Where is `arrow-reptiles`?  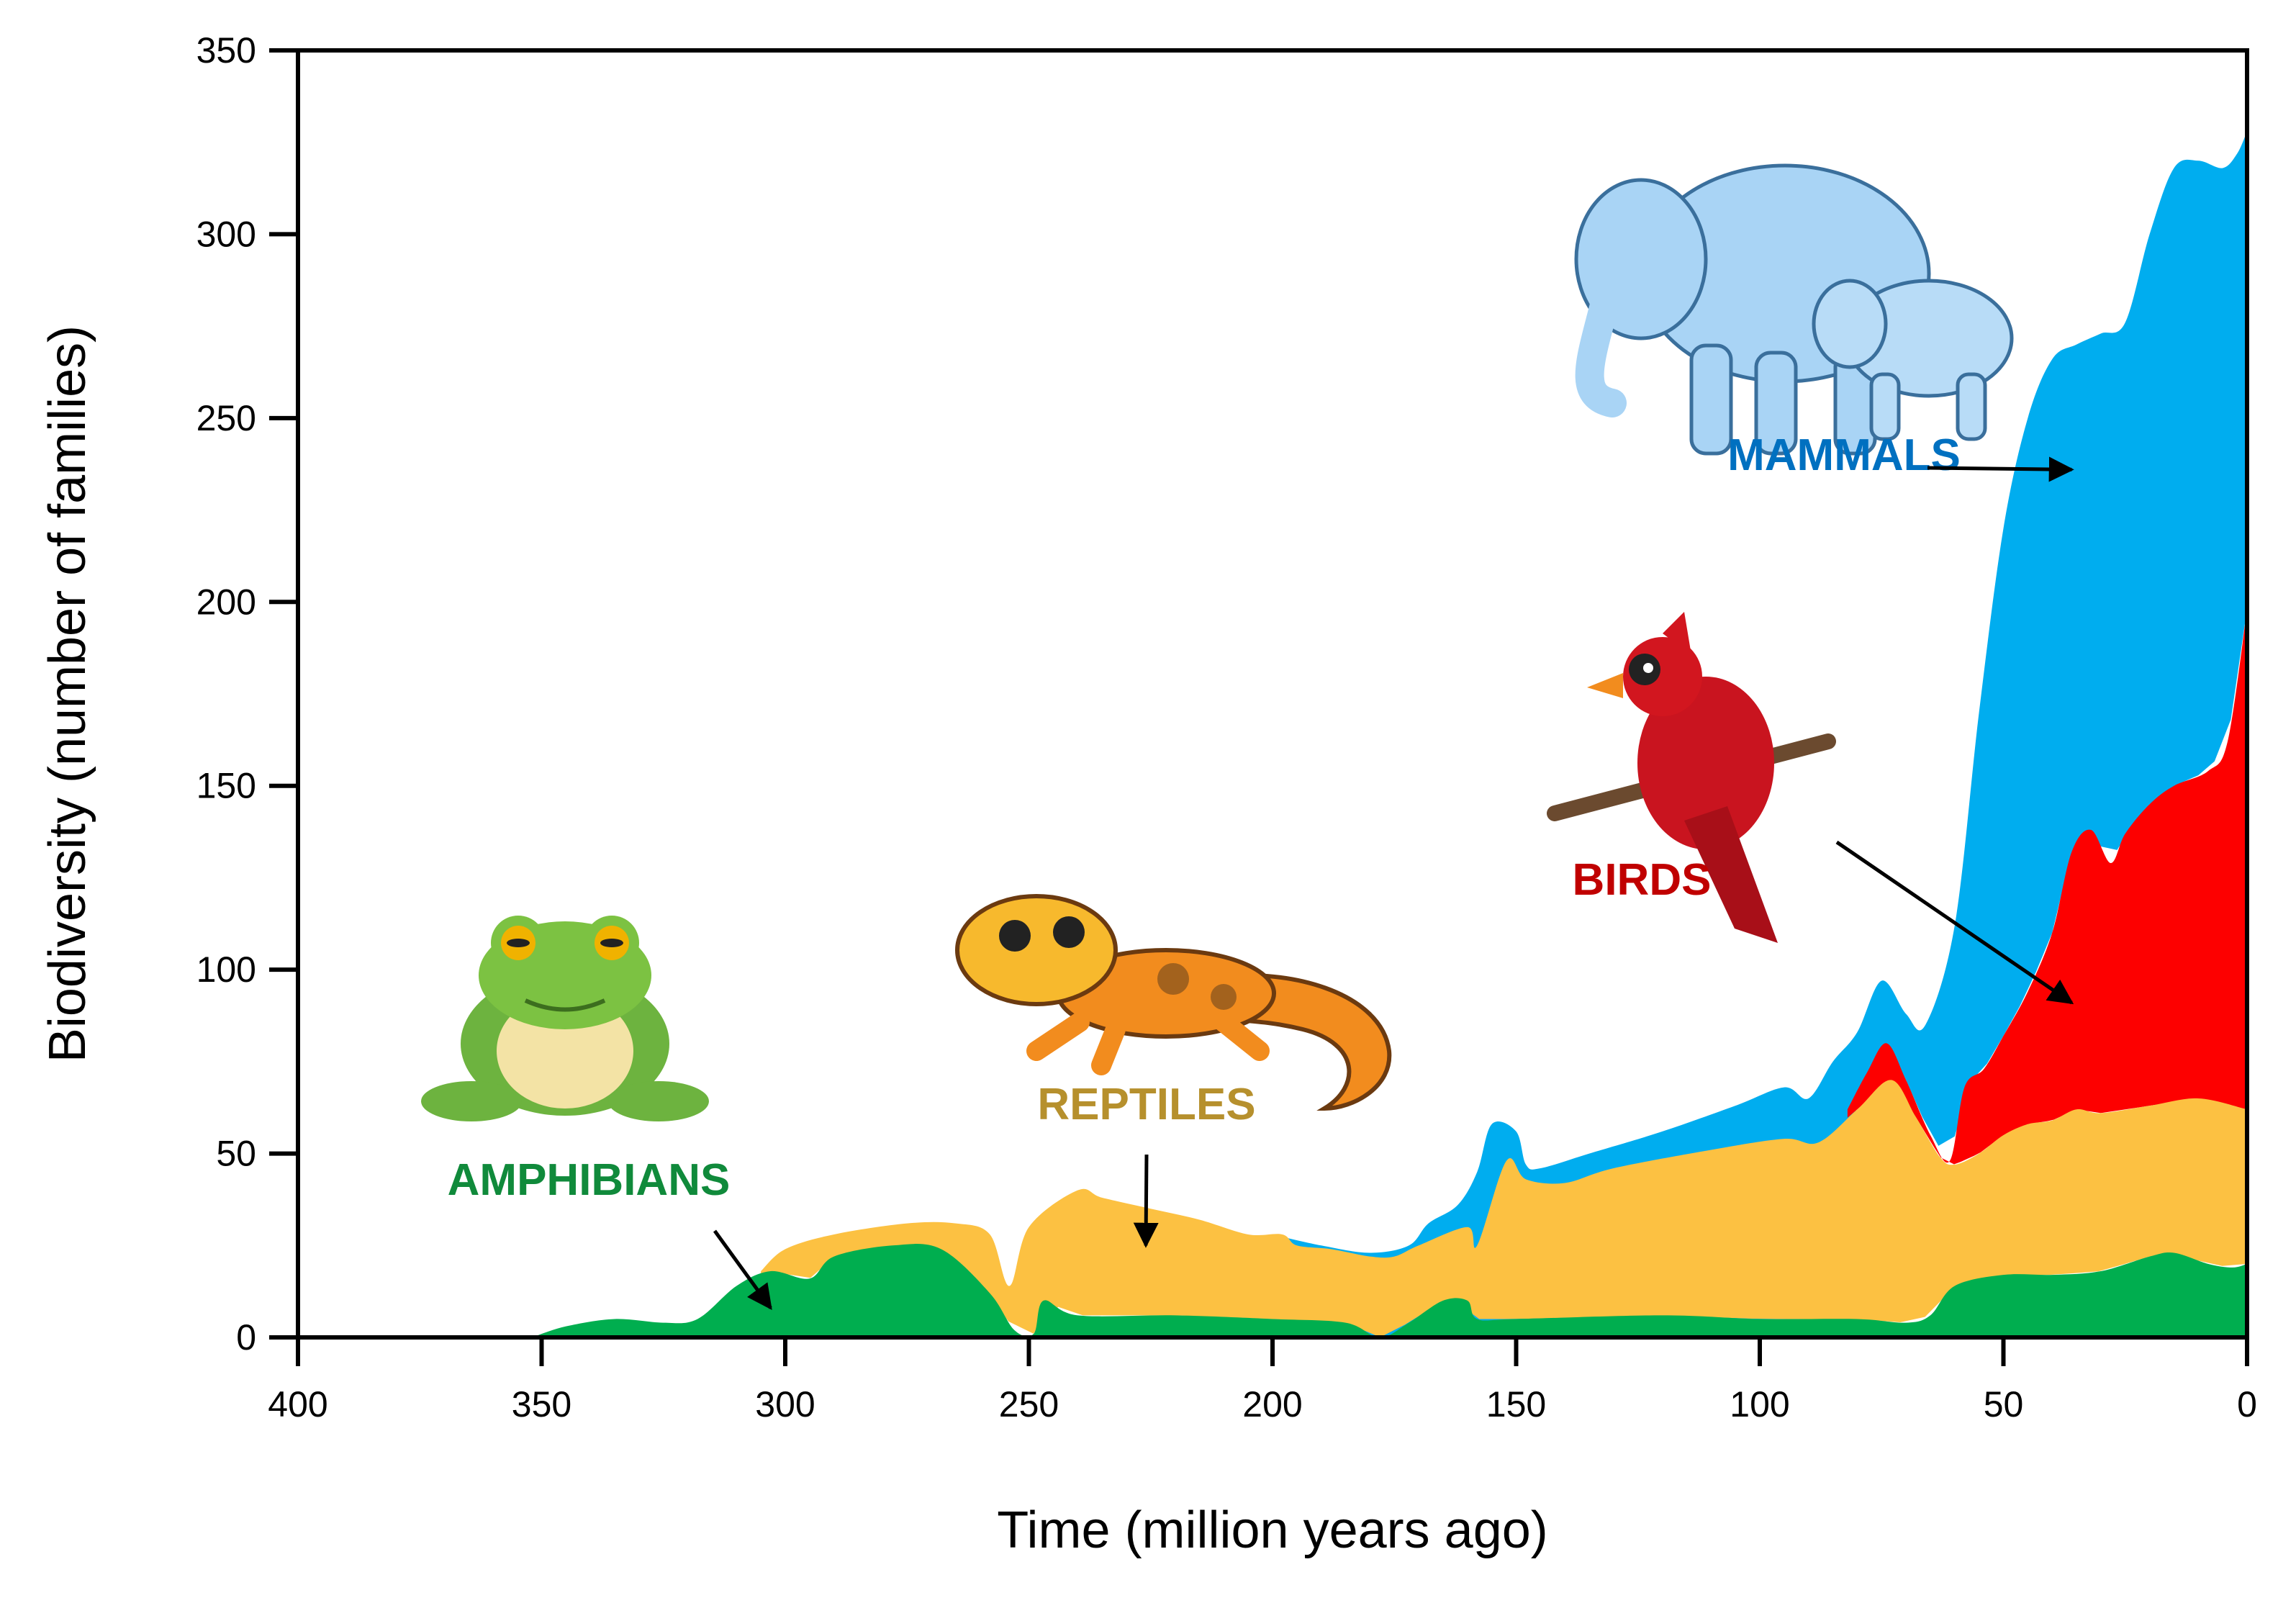
arrow-reptiles is located at coordinates (1146, 1201).